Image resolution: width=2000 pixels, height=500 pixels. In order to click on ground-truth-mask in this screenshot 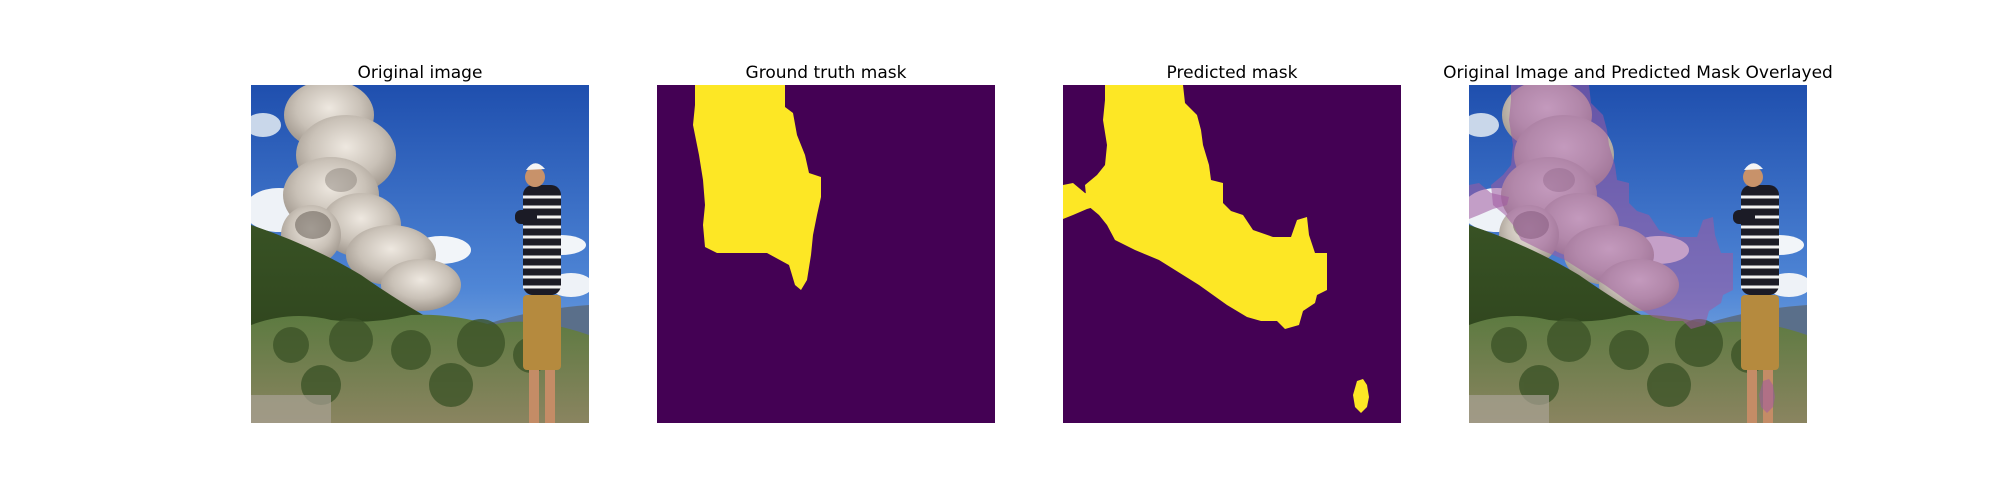, I will do `click(826, 254)`.